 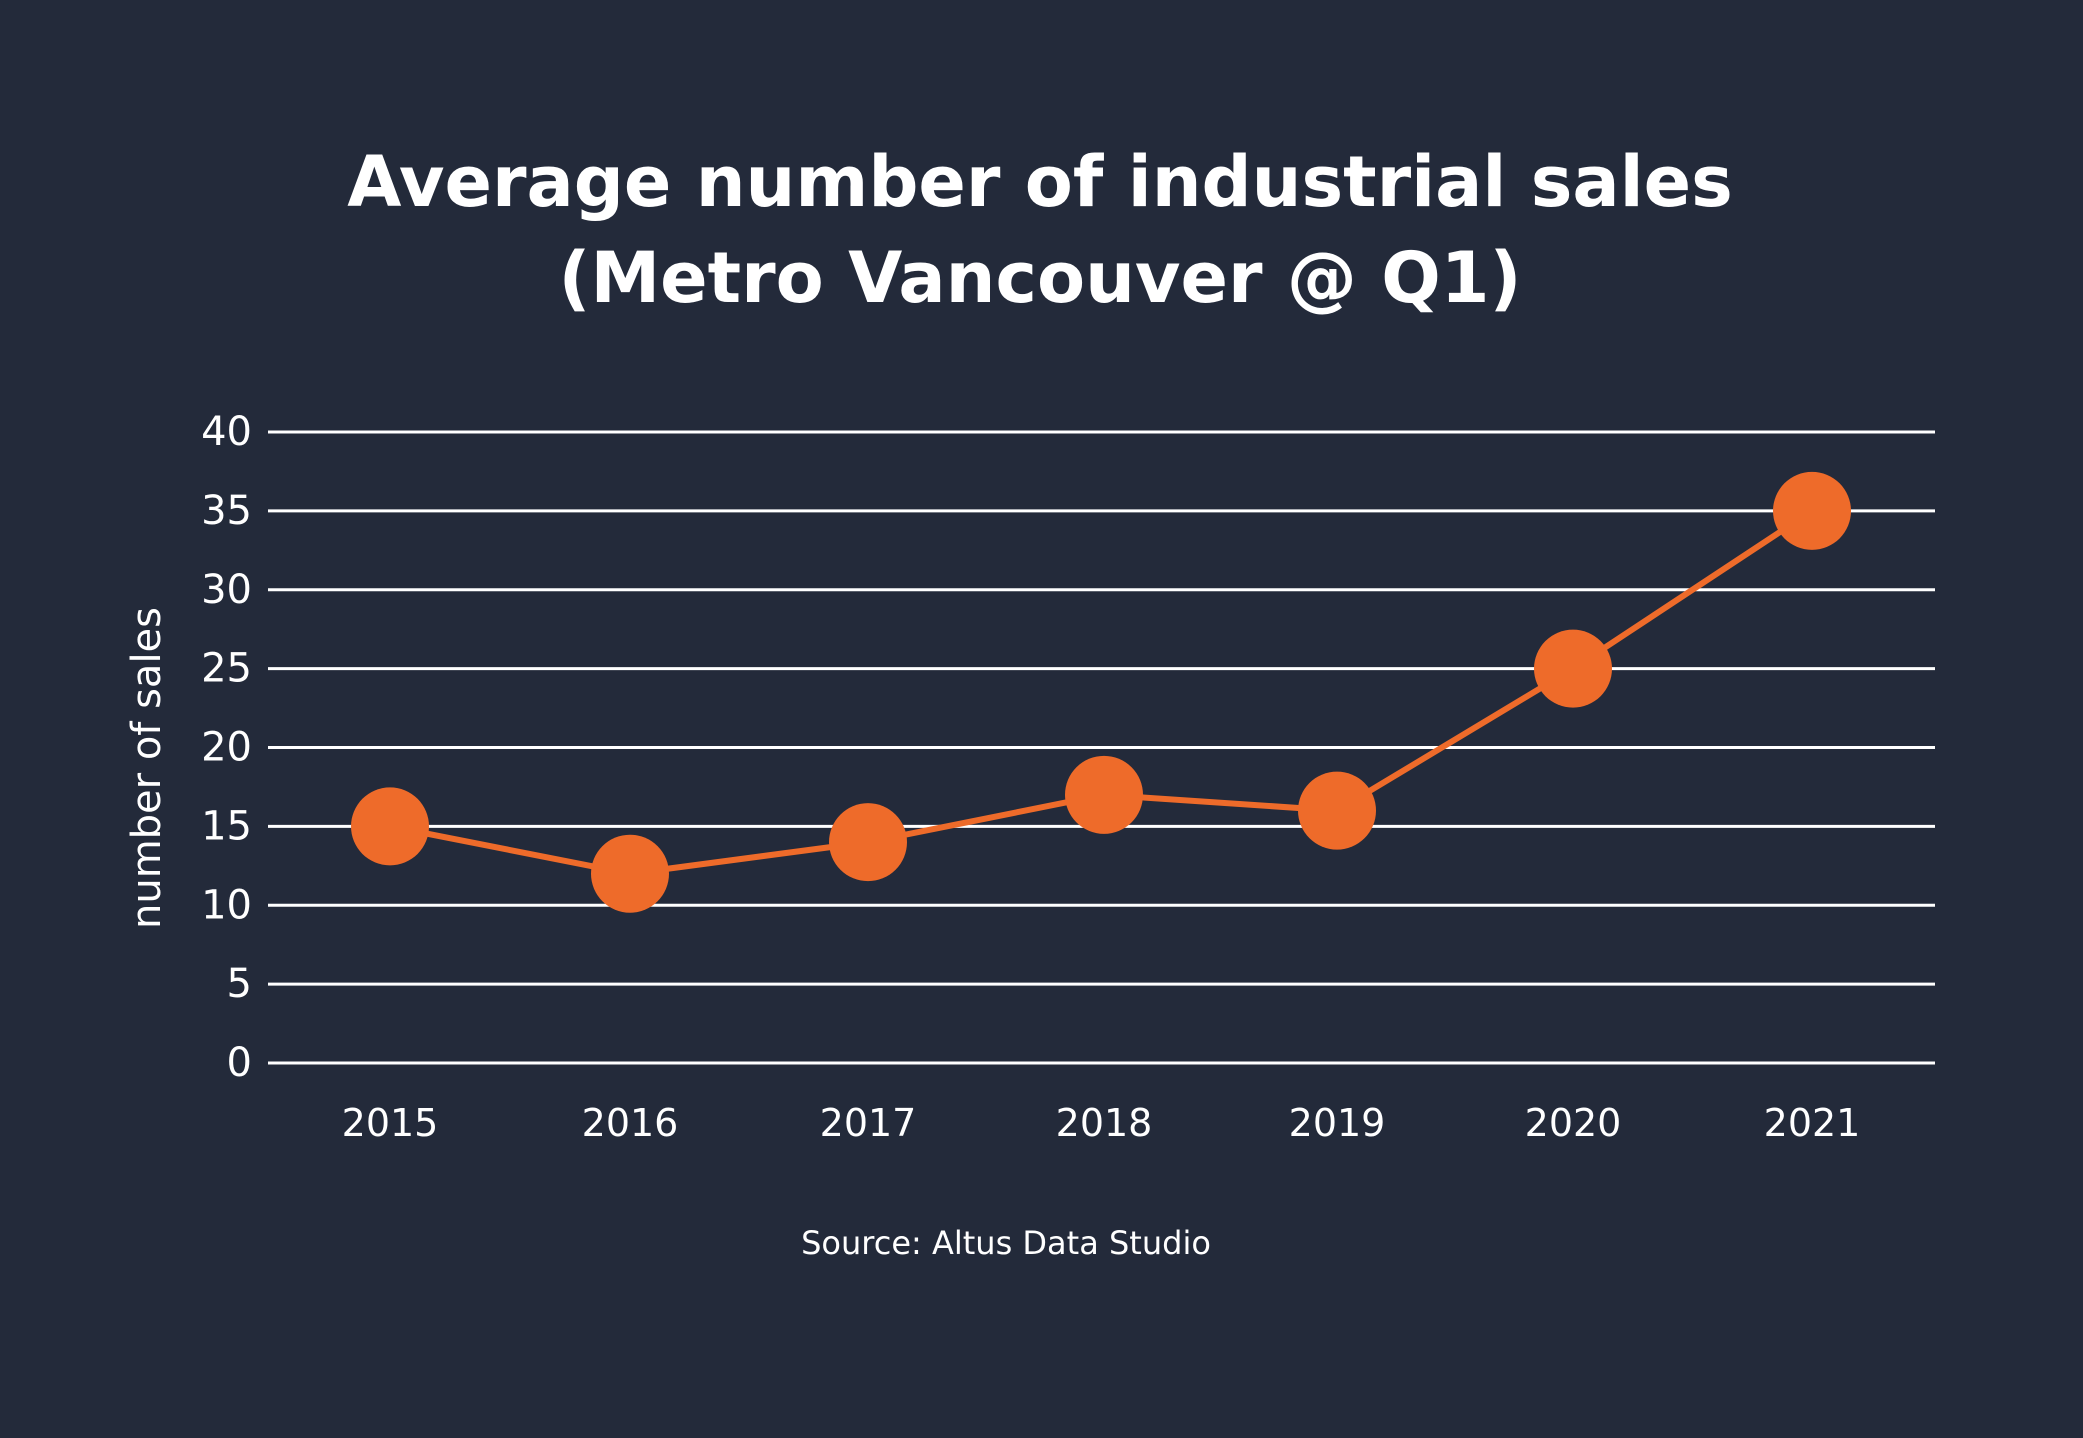 What do you see at coordinates (239, 984) in the screenshot?
I see `y-tick-label-5: 5` at bounding box center [239, 984].